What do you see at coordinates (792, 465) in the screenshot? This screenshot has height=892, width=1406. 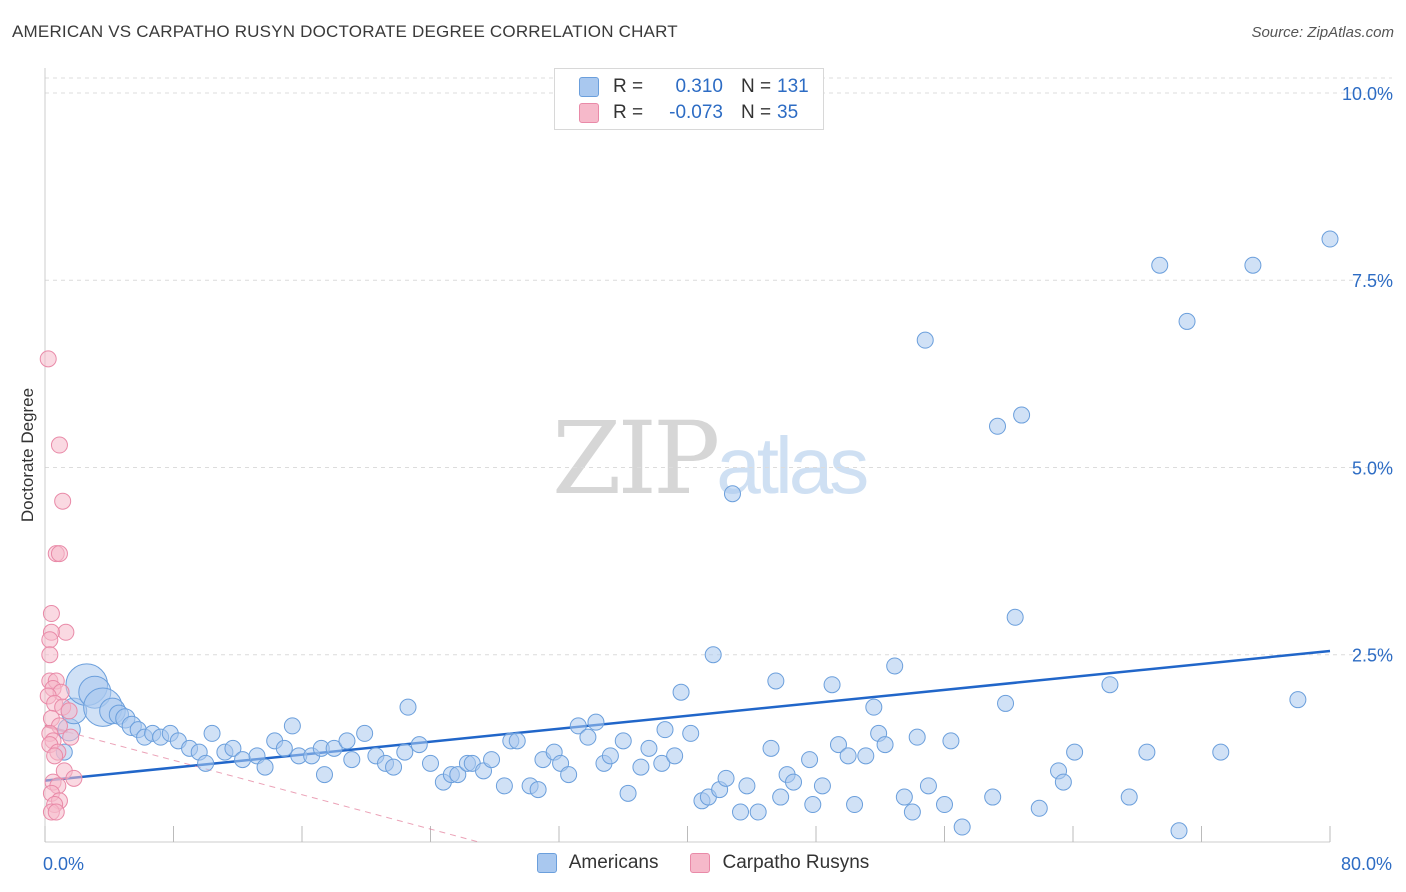 I see `watermark-atlas: atlas` at bounding box center [792, 465].